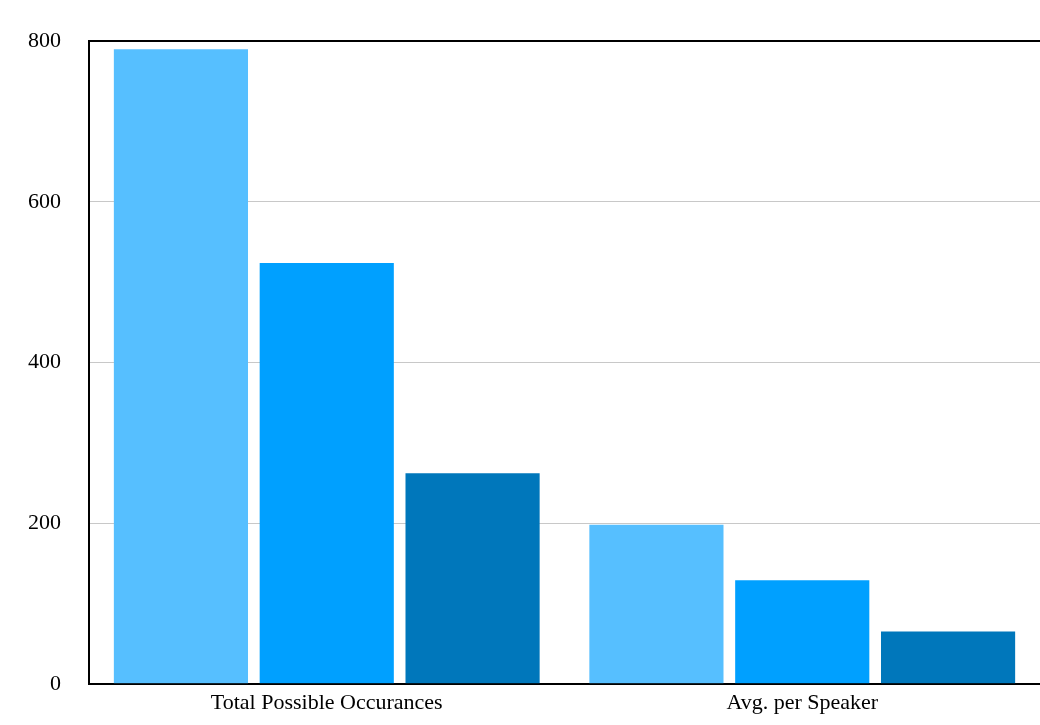 The height and width of the screenshot is (725, 1040). What do you see at coordinates (44, 521) in the screenshot?
I see `y-tick-label: 200` at bounding box center [44, 521].